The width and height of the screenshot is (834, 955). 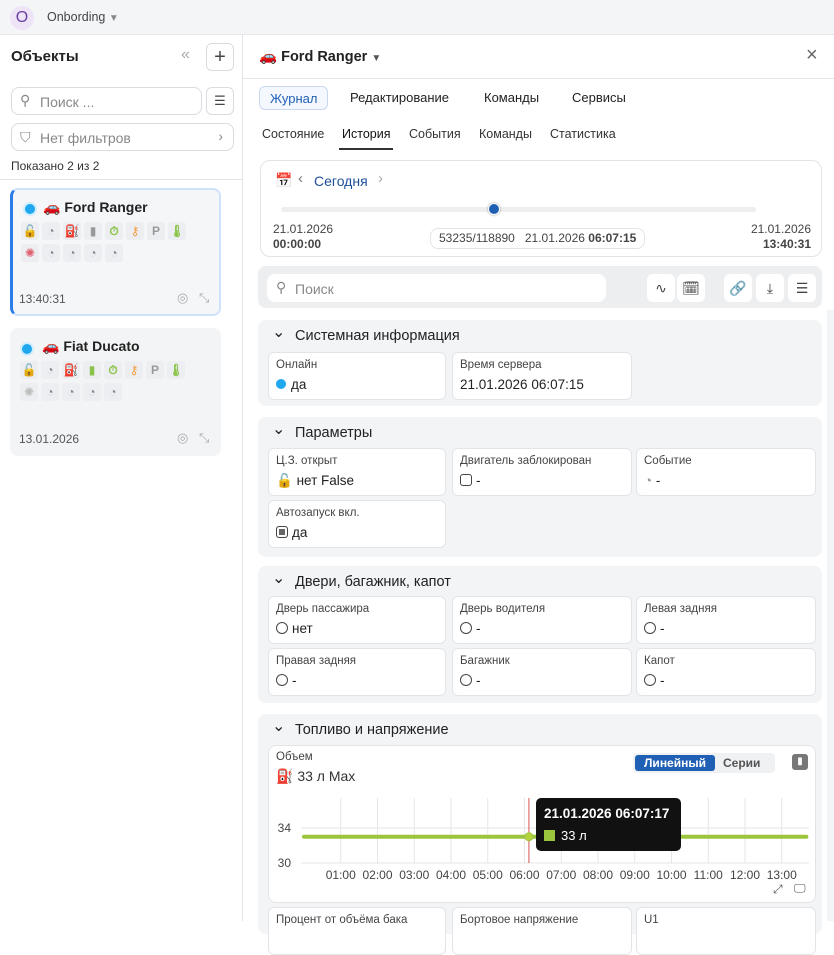 What do you see at coordinates (25, 137) in the screenshot?
I see `funnel-icon: ⛉` at bounding box center [25, 137].